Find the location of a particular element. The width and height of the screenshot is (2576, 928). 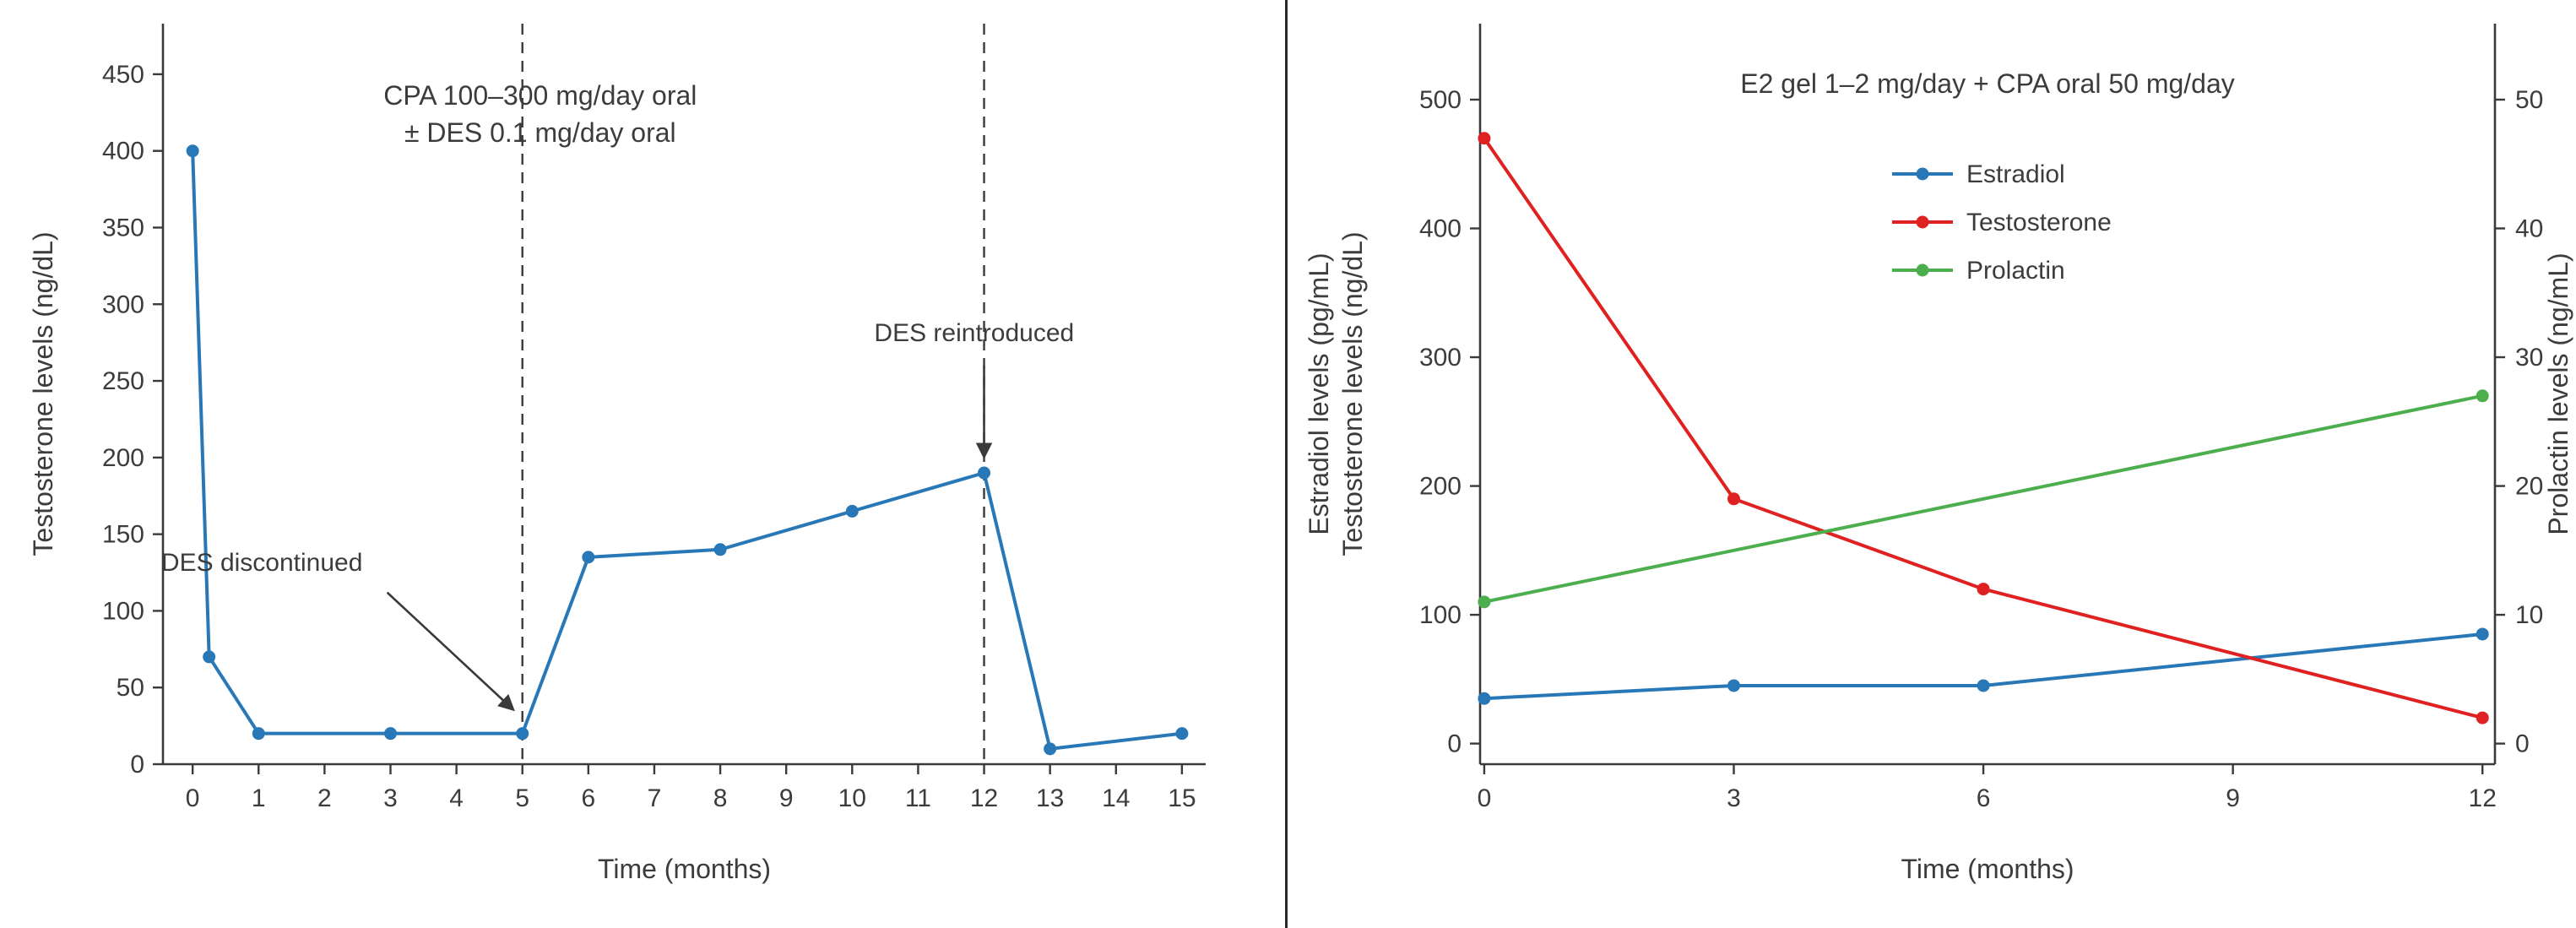

panel-divider is located at coordinates (1287, 464).